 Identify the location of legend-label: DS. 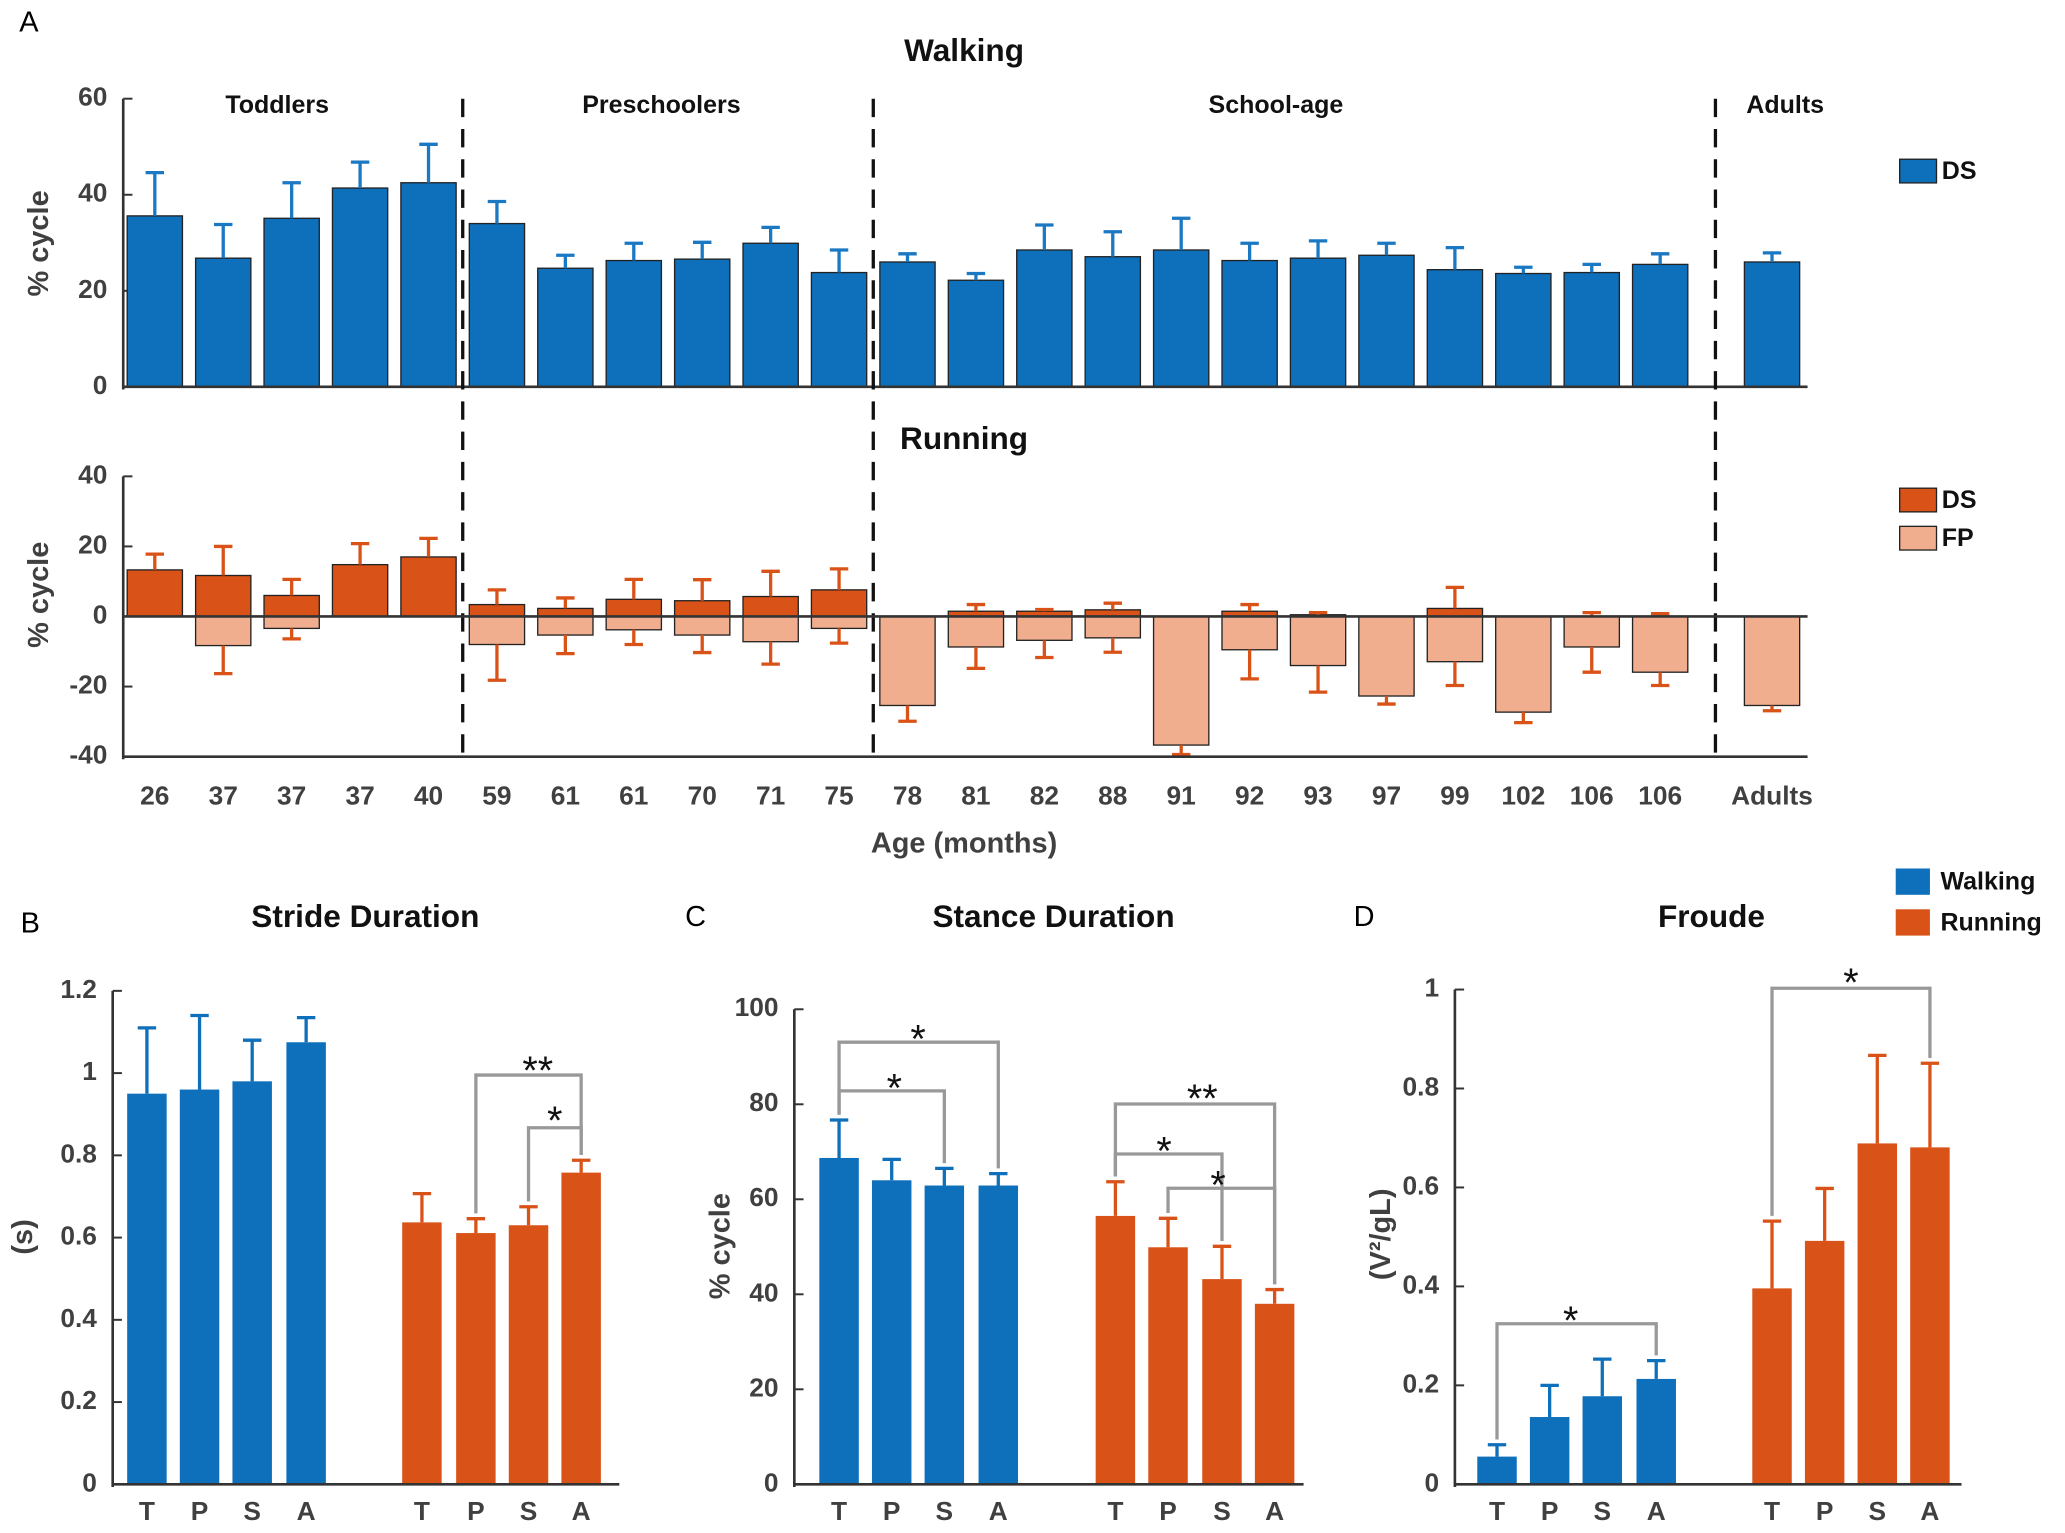
(1959, 500).